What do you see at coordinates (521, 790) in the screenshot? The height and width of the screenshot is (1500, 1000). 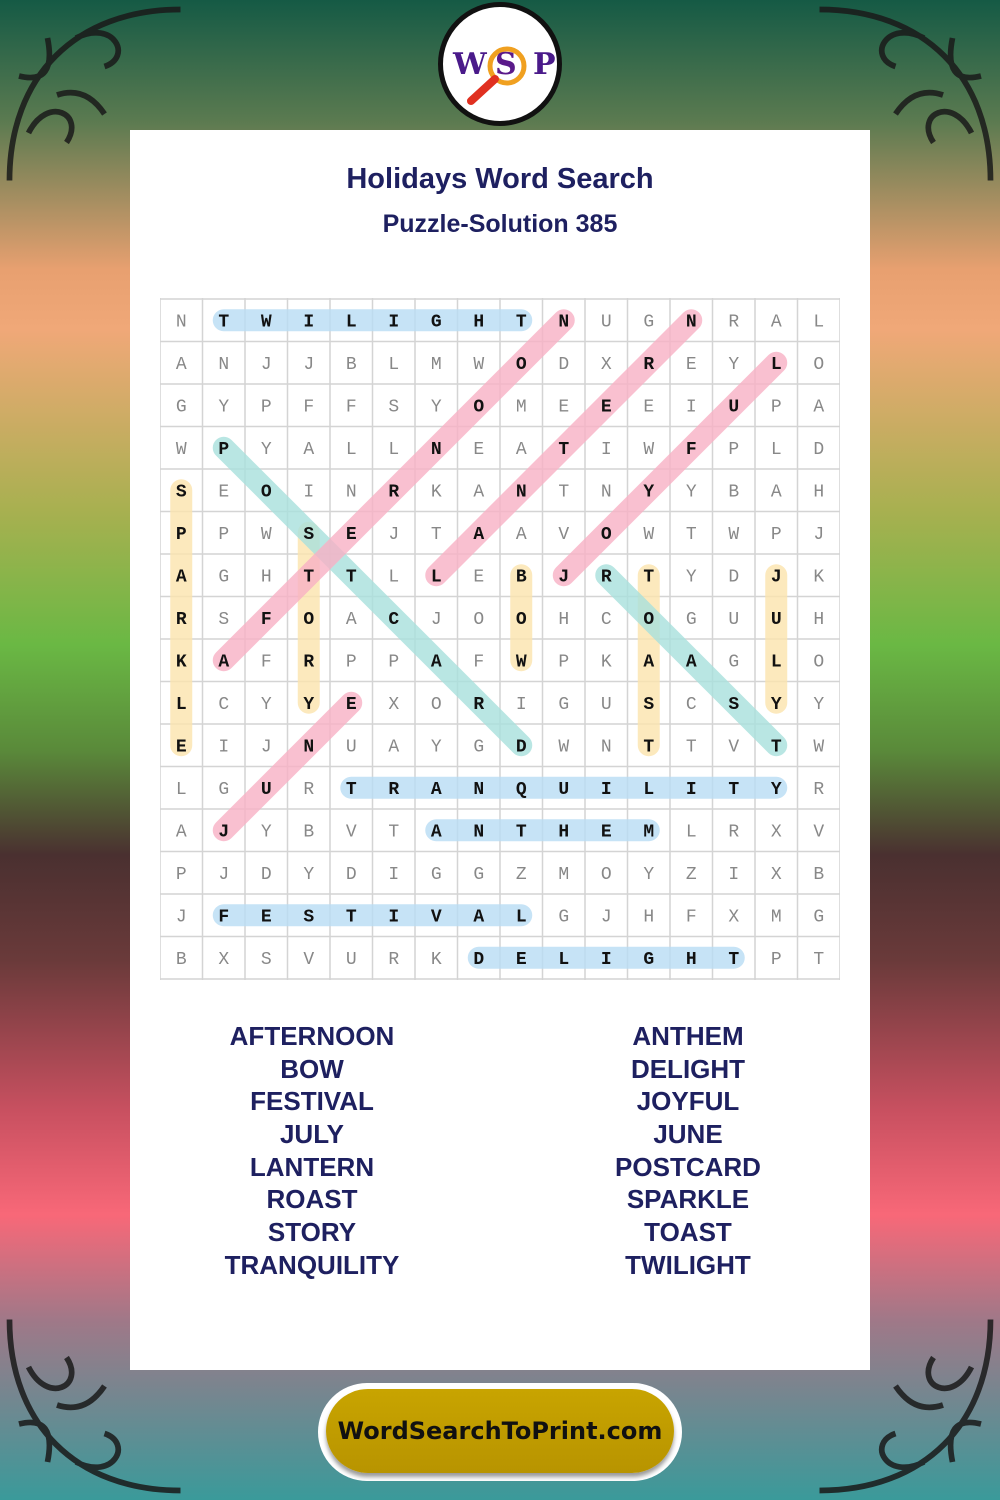 I see `grid-letter: Q` at bounding box center [521, 790].